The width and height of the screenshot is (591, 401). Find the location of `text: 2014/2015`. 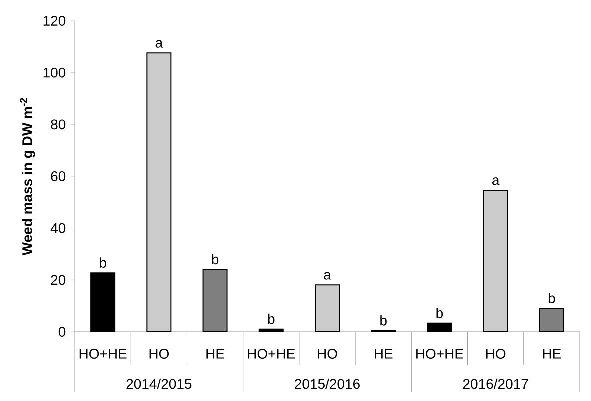

text: 2014/2015 is located at coordinates (159, 384).